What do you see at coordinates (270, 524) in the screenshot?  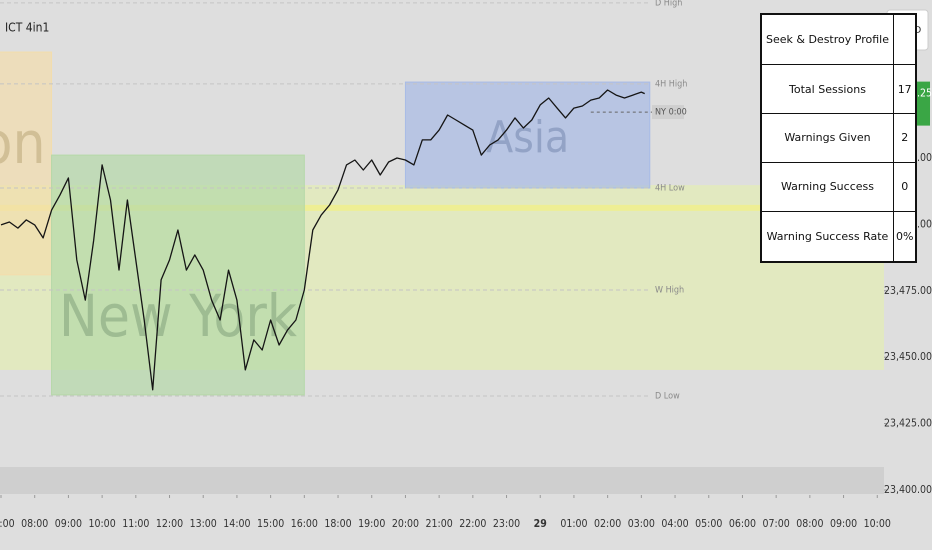 I see `x-tick-label: 15:00` at bounding box center [270, 524].